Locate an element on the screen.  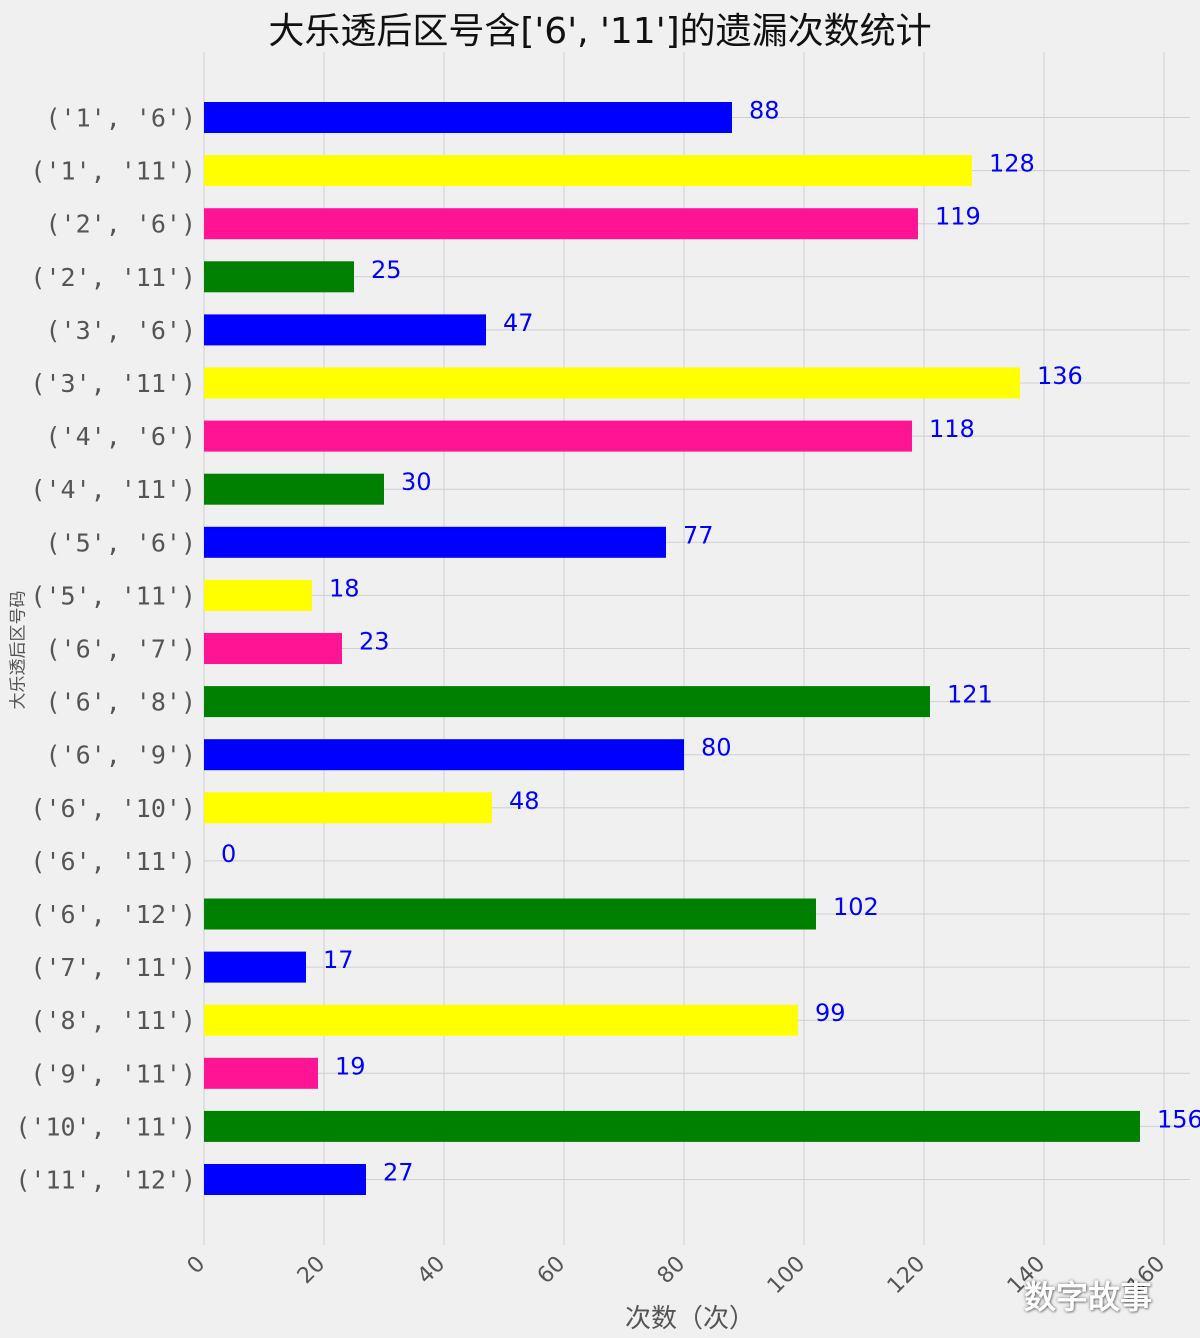
bar-value-label: 47 is located at coordinates (518, 323).